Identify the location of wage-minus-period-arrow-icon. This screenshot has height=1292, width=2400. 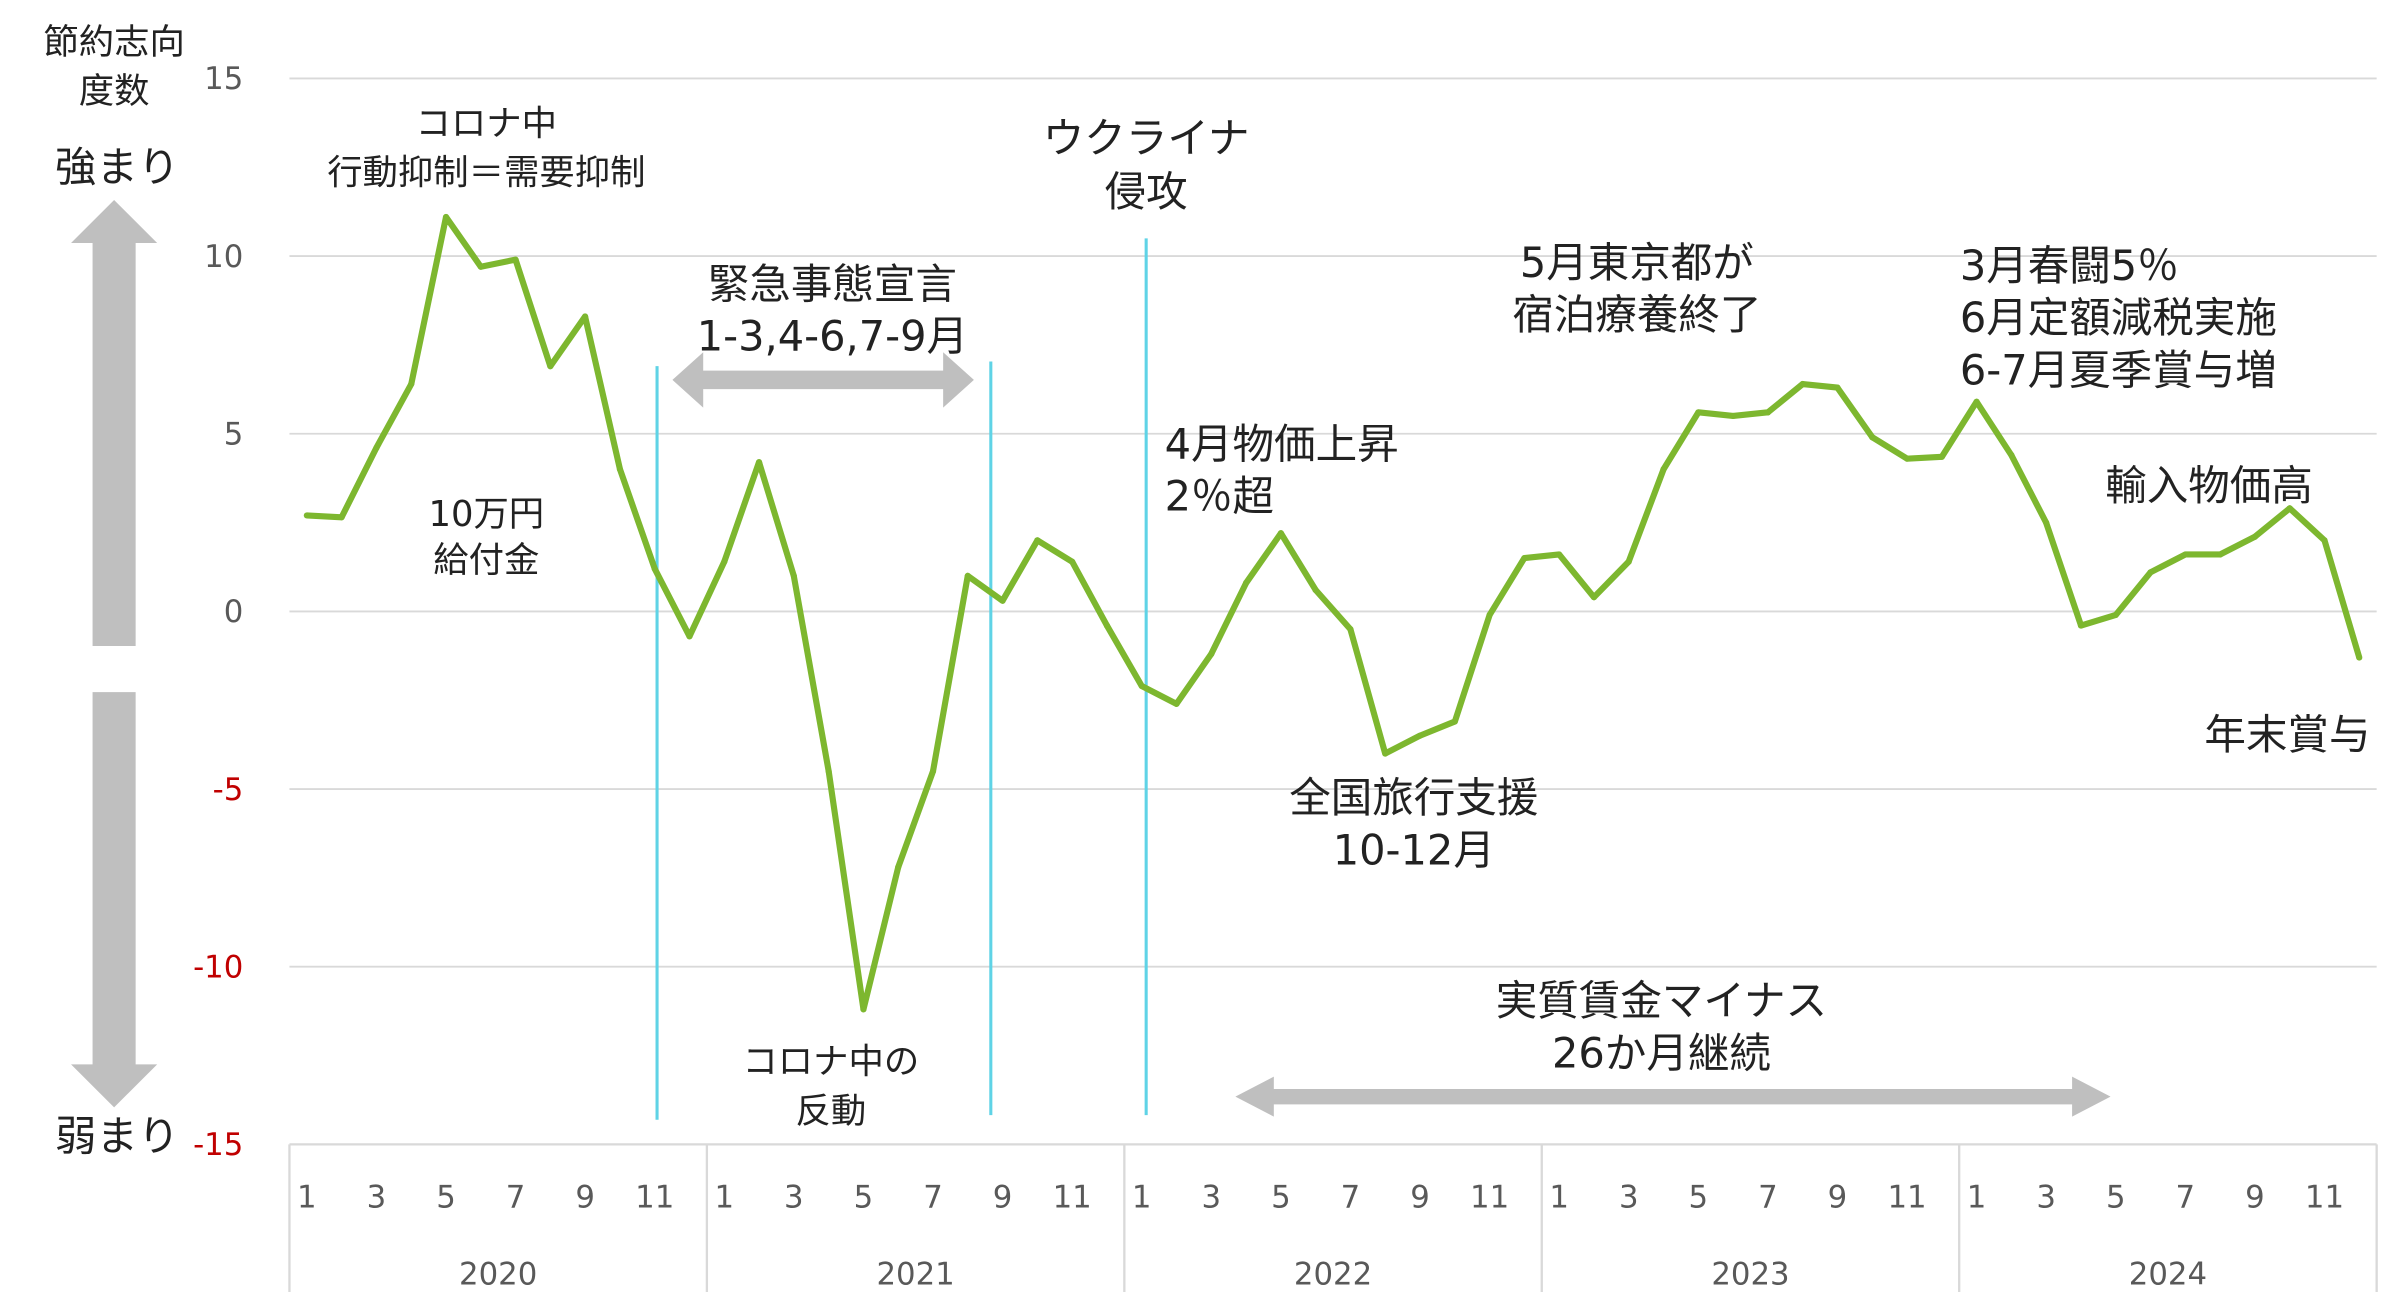
(1673, 1096).